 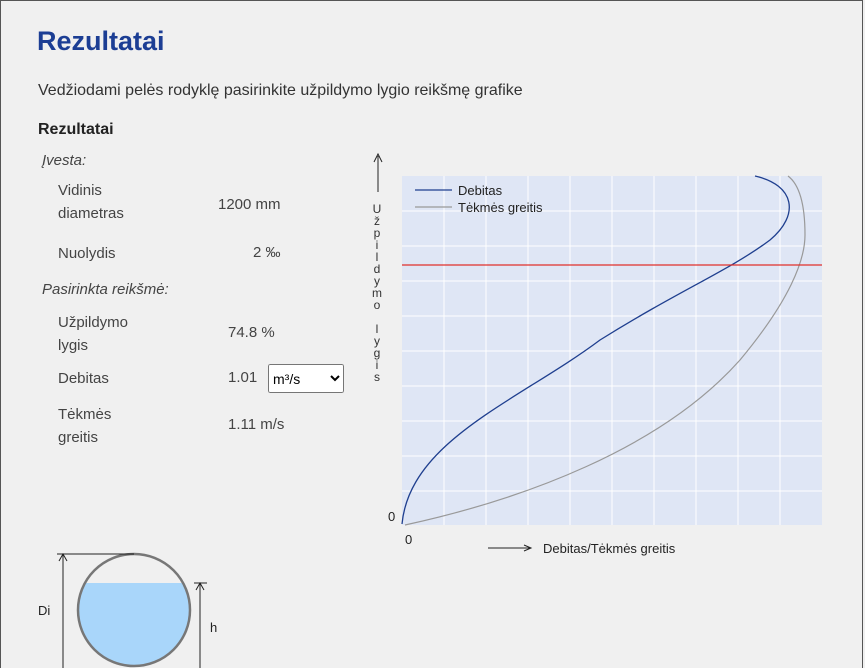 I want to click on value: 1200 mm, so click(x=249, y=204).